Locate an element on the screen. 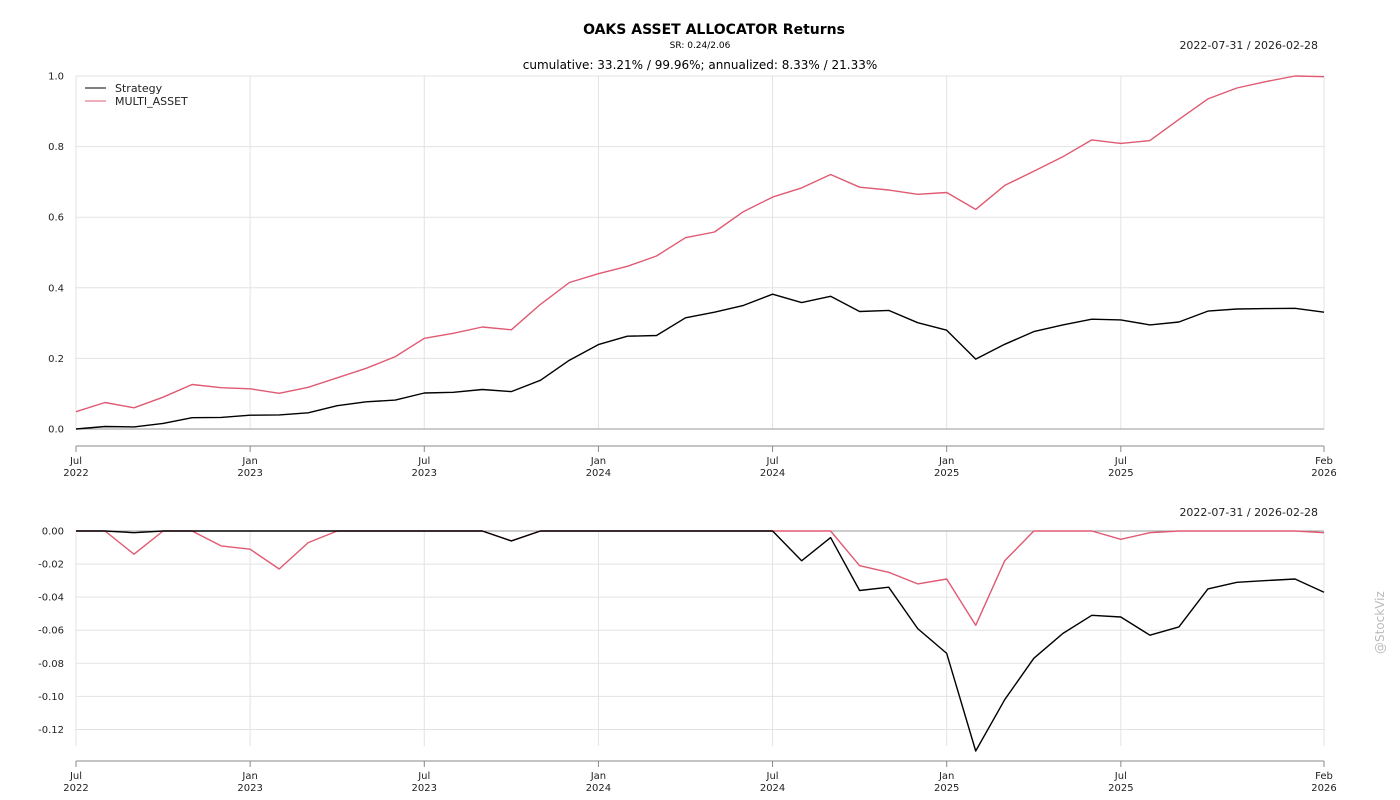 The height and width of the screenshot is (800, 1400). bottom-x-tick-label: 2026 is located at coordinates (1323, 788).